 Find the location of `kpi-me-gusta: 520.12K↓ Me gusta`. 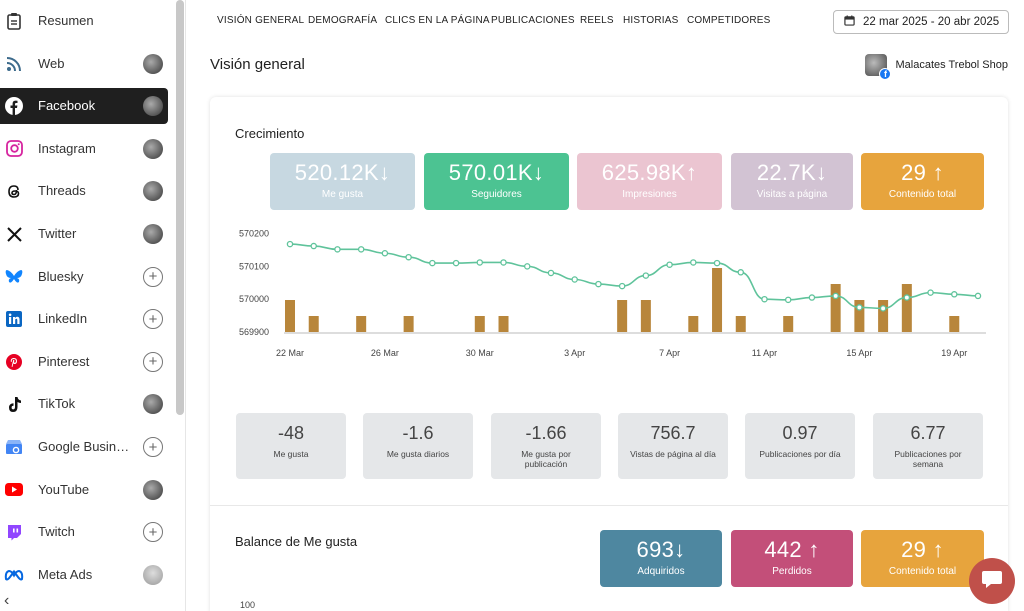

kpi-me-gusta: 520.12K↓ Me gusta is located at coordinates (342, 181).